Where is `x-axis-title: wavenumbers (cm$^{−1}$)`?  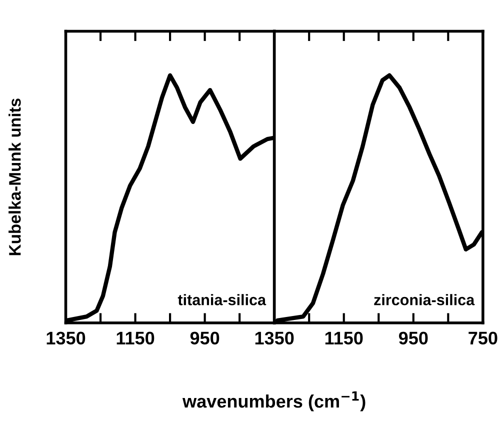
x-axis-title: wavenumbers (cm$^{−1}$) is located at coordinates (274, 401).